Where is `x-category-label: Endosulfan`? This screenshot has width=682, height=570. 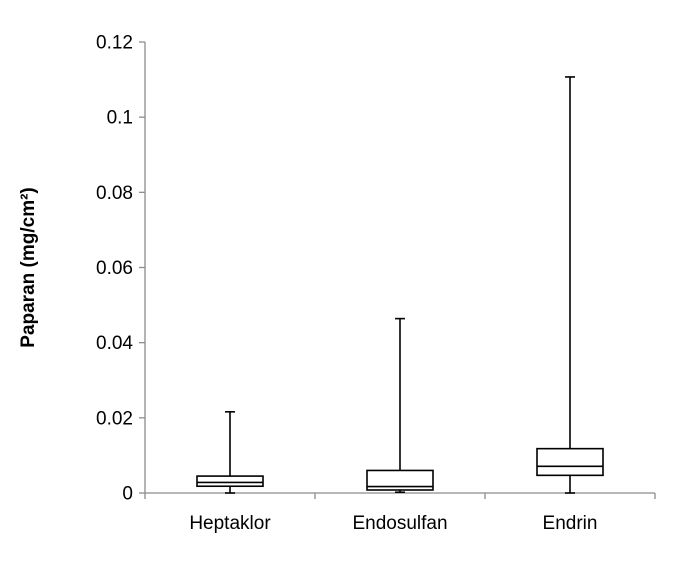 x-category-label: Endosulfan is located at coordinates (399, 523).